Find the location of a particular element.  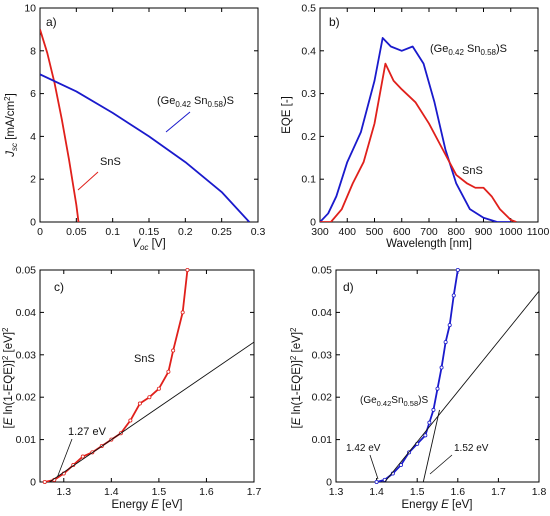

panel-b-y-axis-label: EQE [-] is located at coordinates (287, 115).